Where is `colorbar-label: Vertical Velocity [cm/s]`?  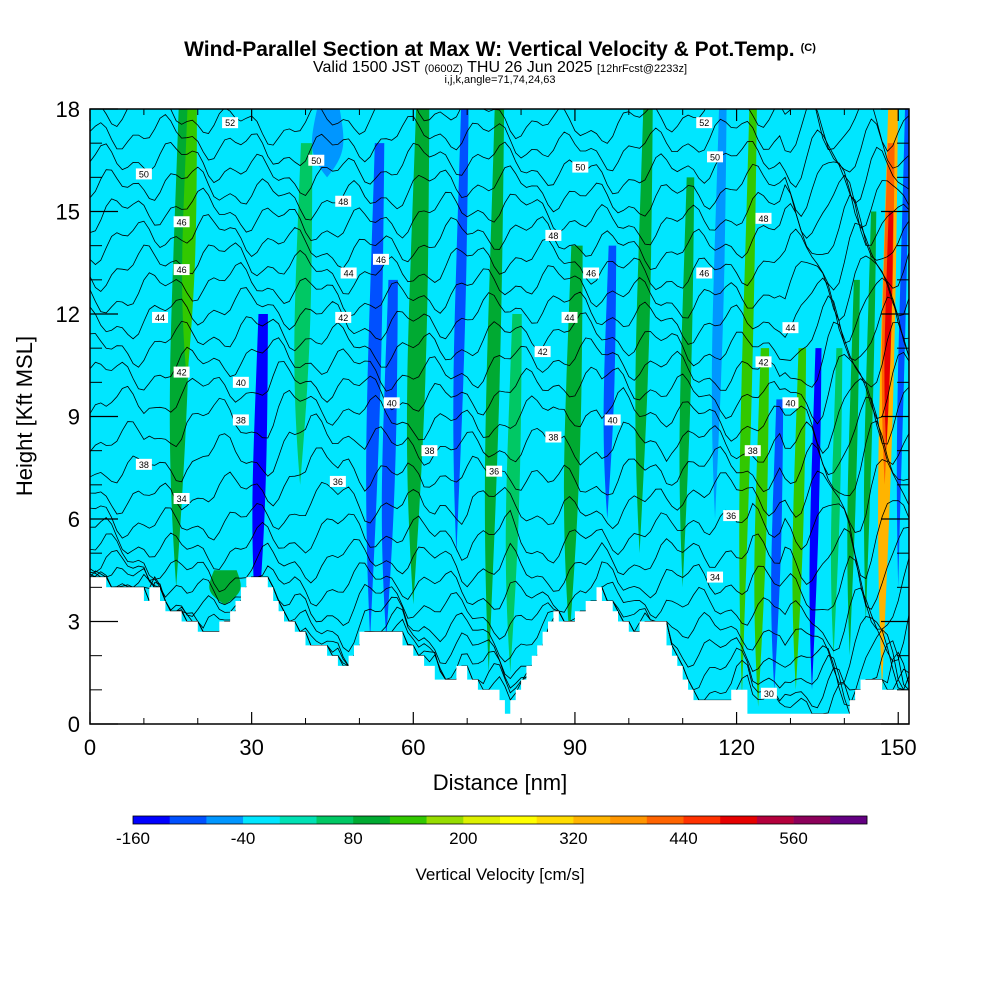 colorbar-label: Vertical Velocity [cm/s] is located at coordinates (499, 874).